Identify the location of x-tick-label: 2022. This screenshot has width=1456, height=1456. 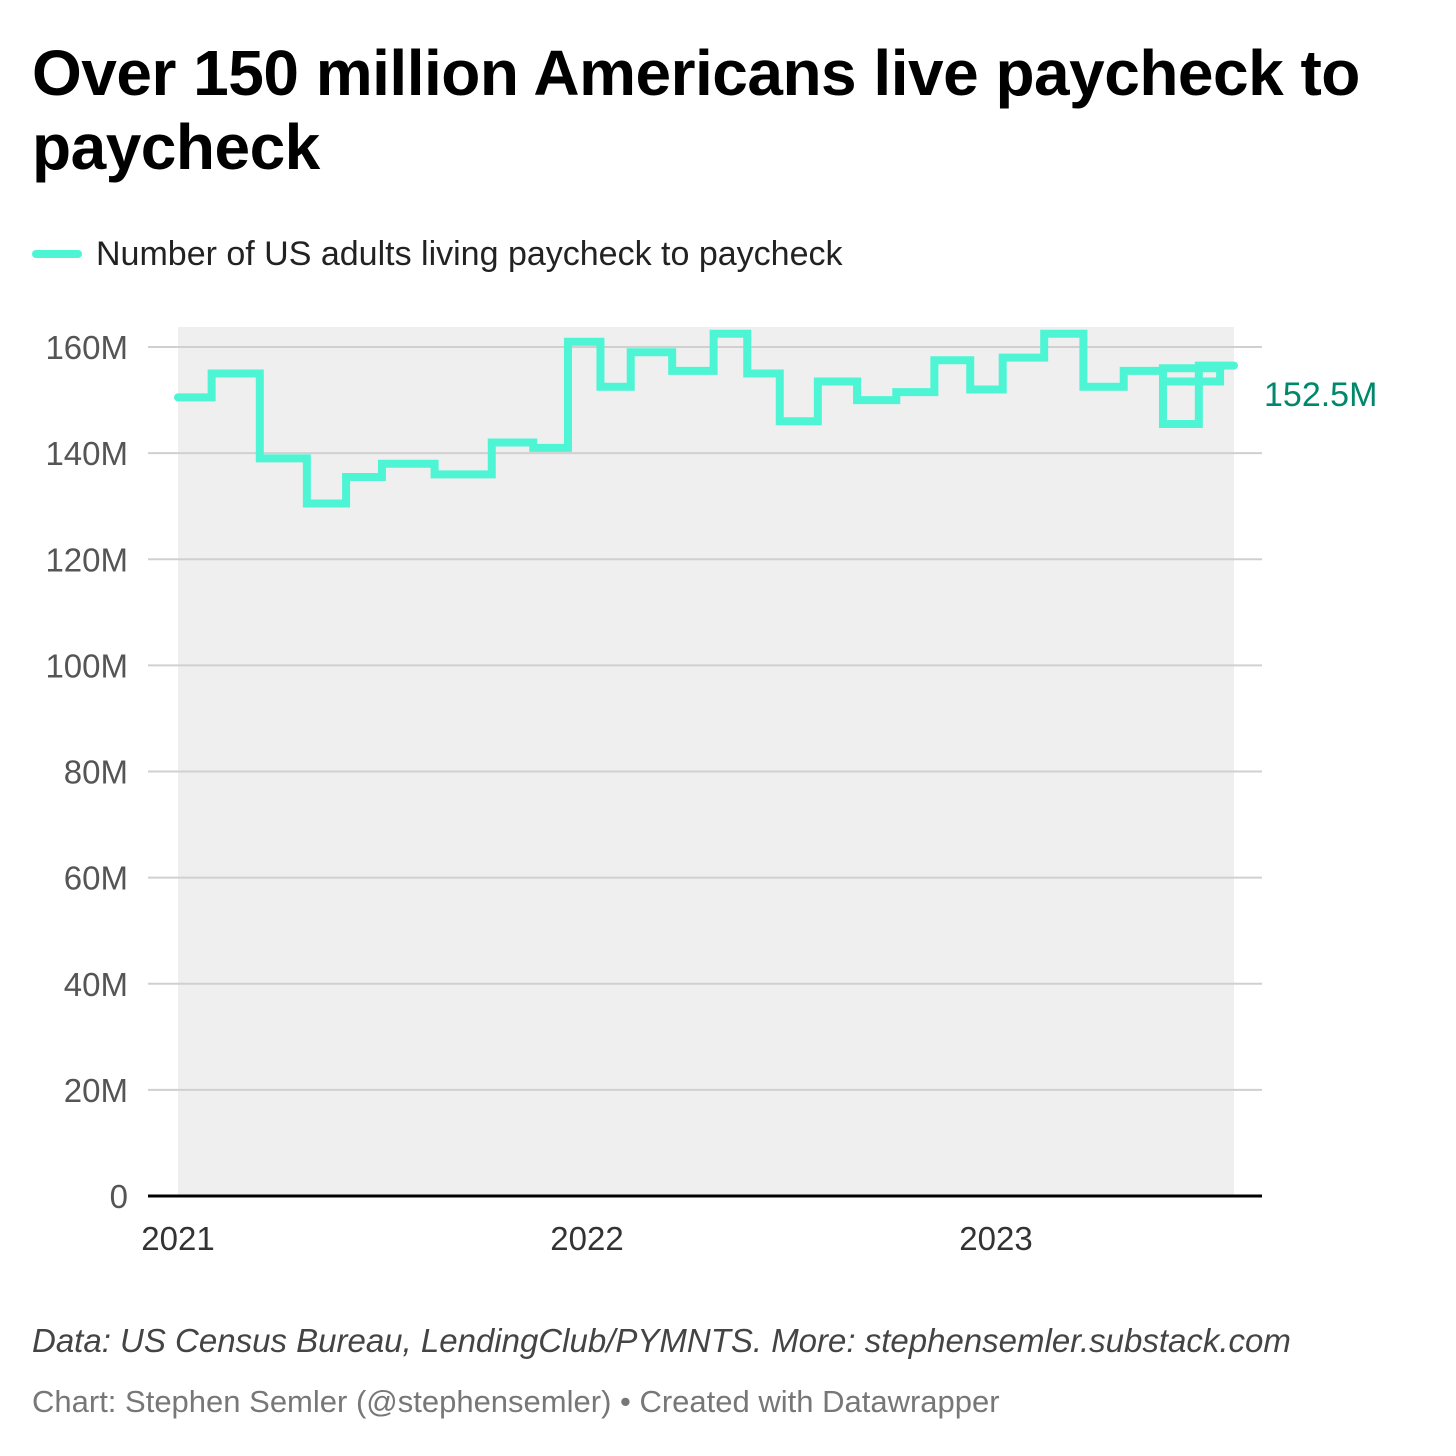
(586, 1238).